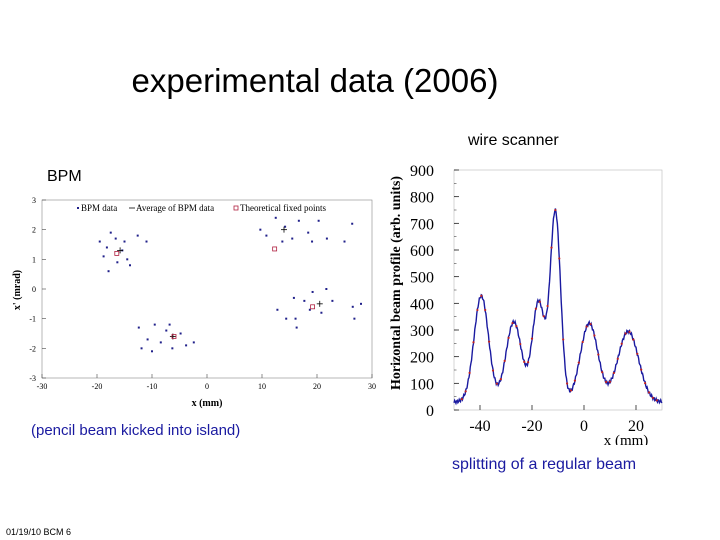 The image size is (720, 540). I want to click on legend-entry: Average of BPM data, so click(175, 208).